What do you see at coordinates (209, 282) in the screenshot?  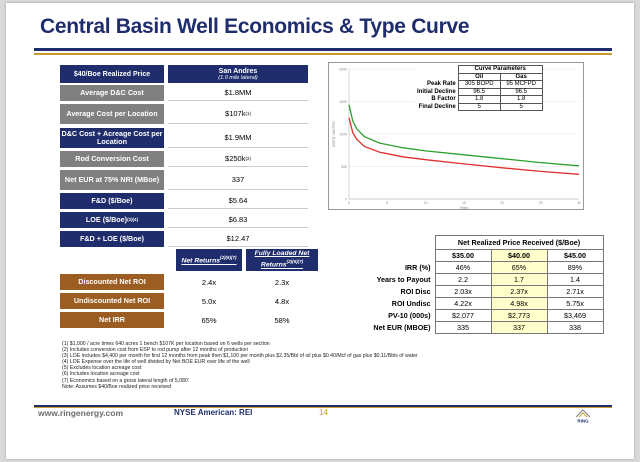 I see `net-returns-value: 2.4x` at bounding box center [209, 282].